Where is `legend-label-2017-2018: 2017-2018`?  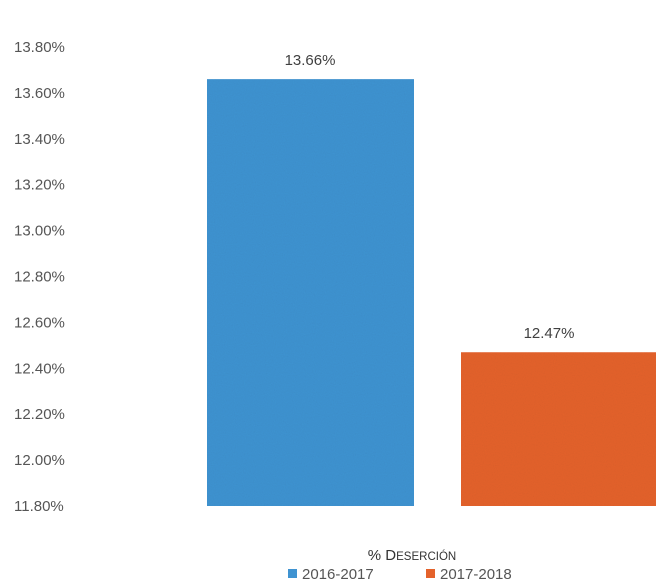 legend-label-2017-2018: 2017-2018 is located at coordinates (476, 574).